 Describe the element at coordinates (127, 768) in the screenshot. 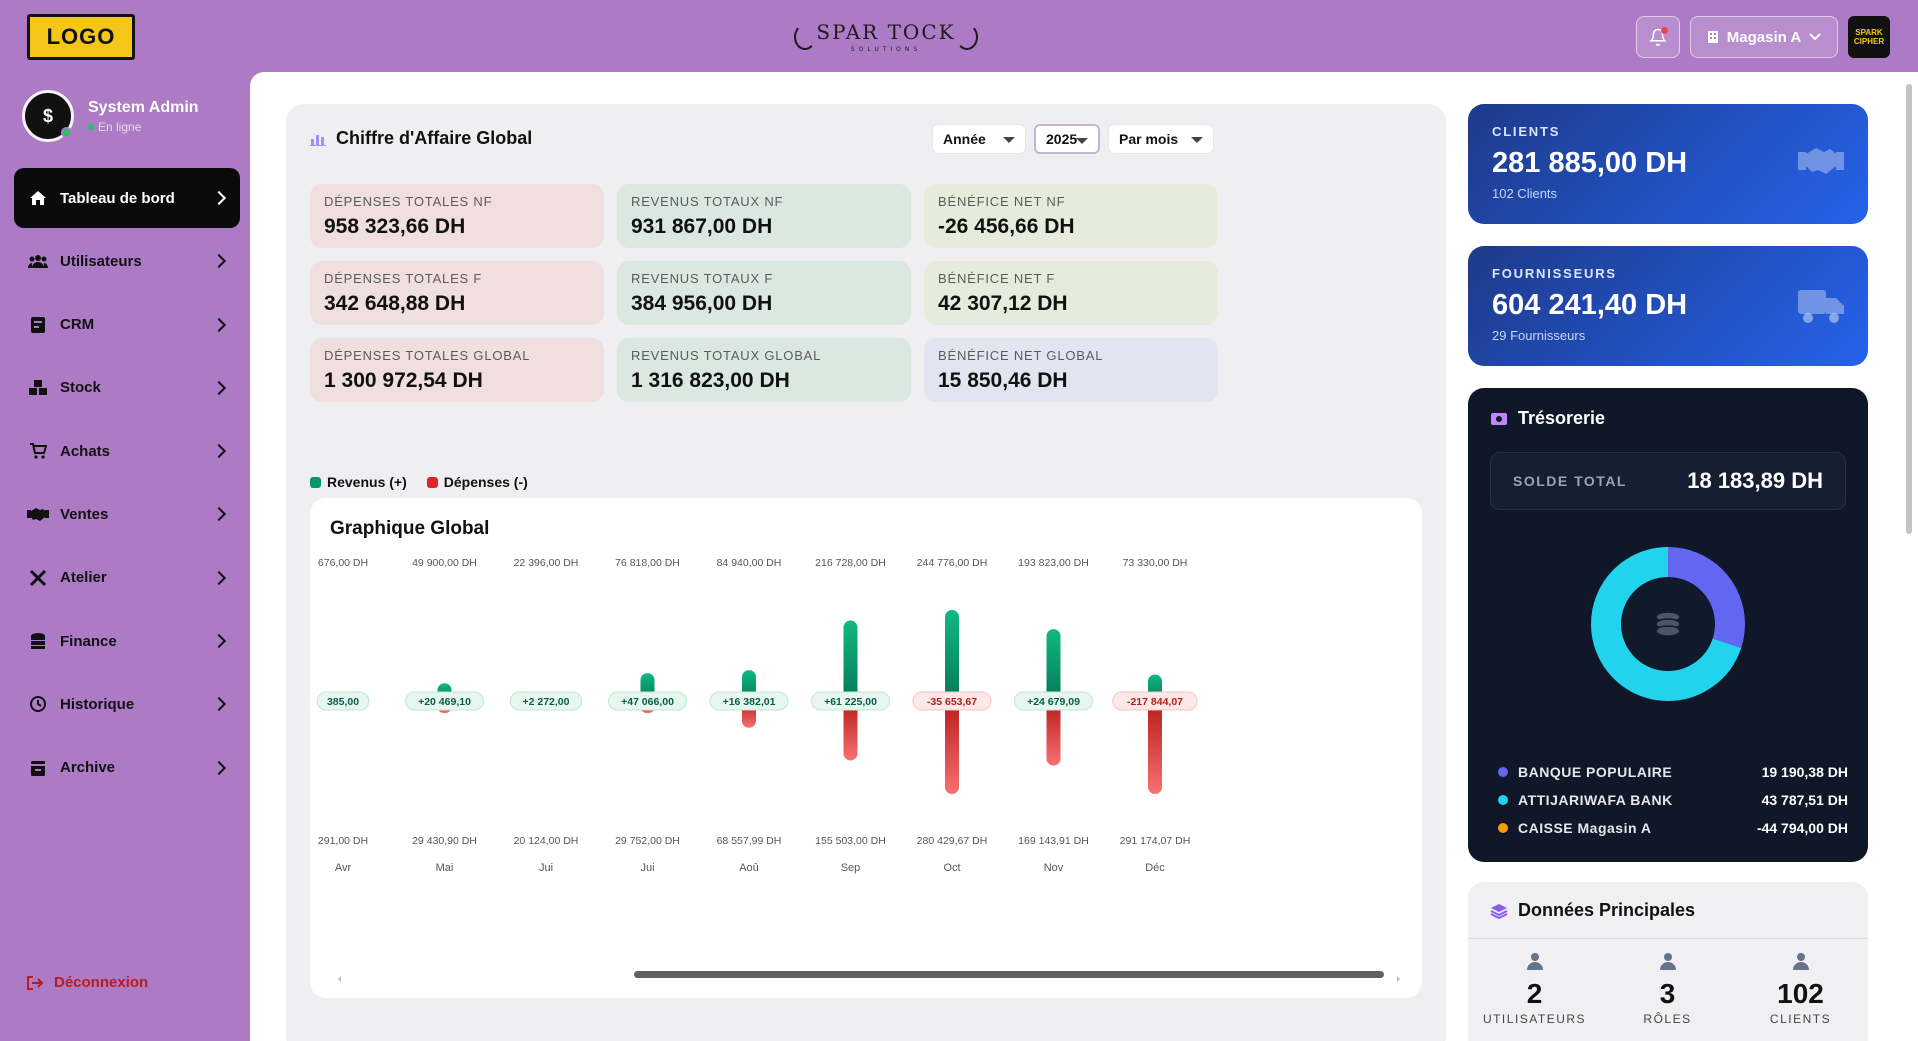

I see `sidebar-item-archive: Archive` at that location.